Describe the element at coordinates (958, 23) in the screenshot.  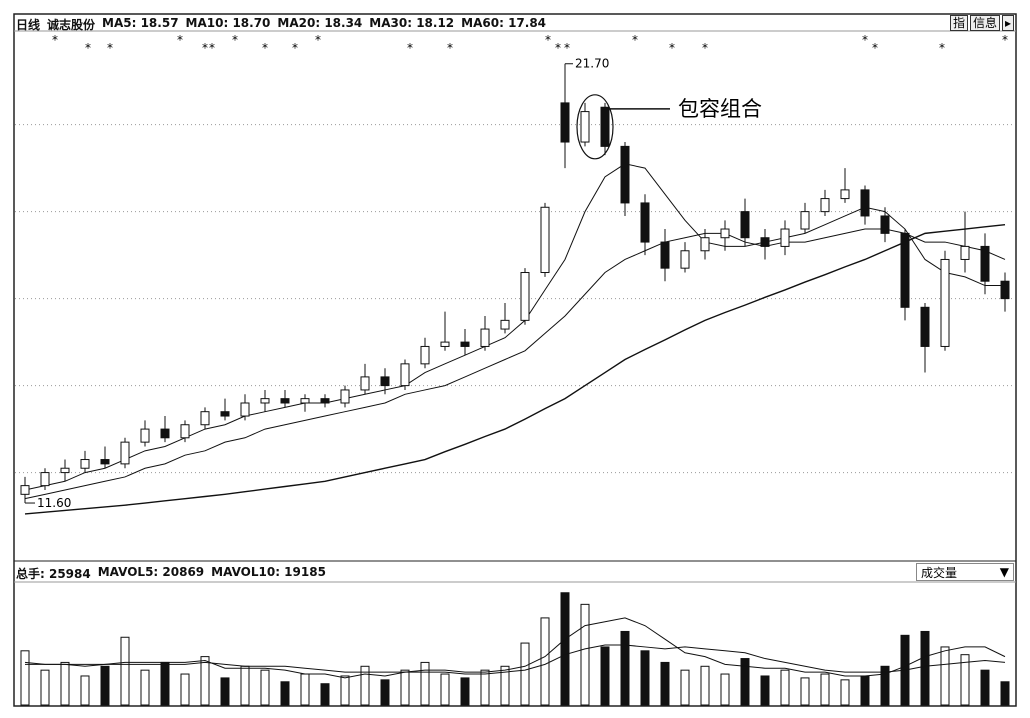
I see `index-button: 指` at that location.